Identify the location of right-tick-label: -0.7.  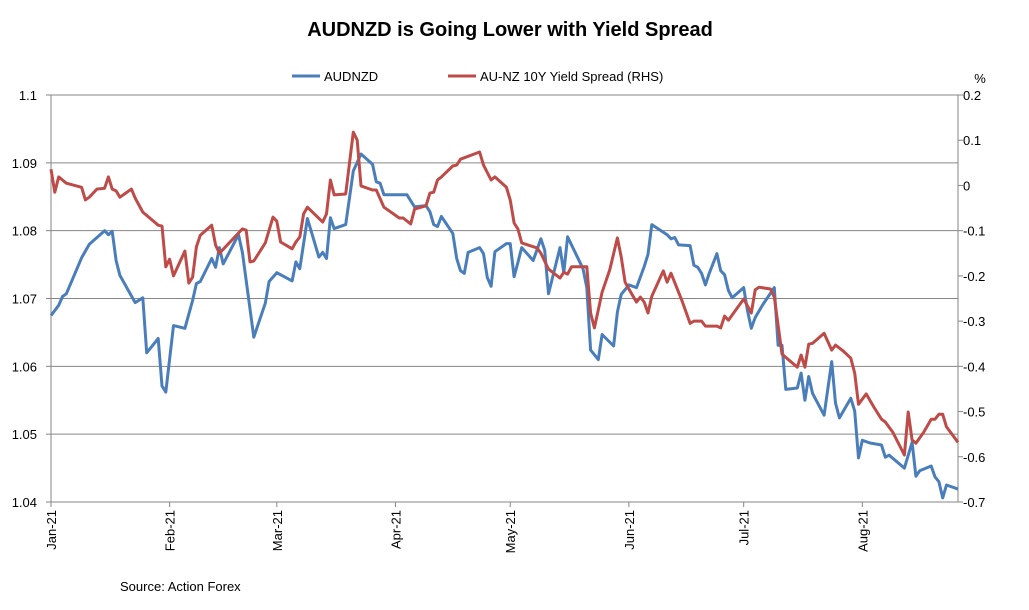
(974, 502).